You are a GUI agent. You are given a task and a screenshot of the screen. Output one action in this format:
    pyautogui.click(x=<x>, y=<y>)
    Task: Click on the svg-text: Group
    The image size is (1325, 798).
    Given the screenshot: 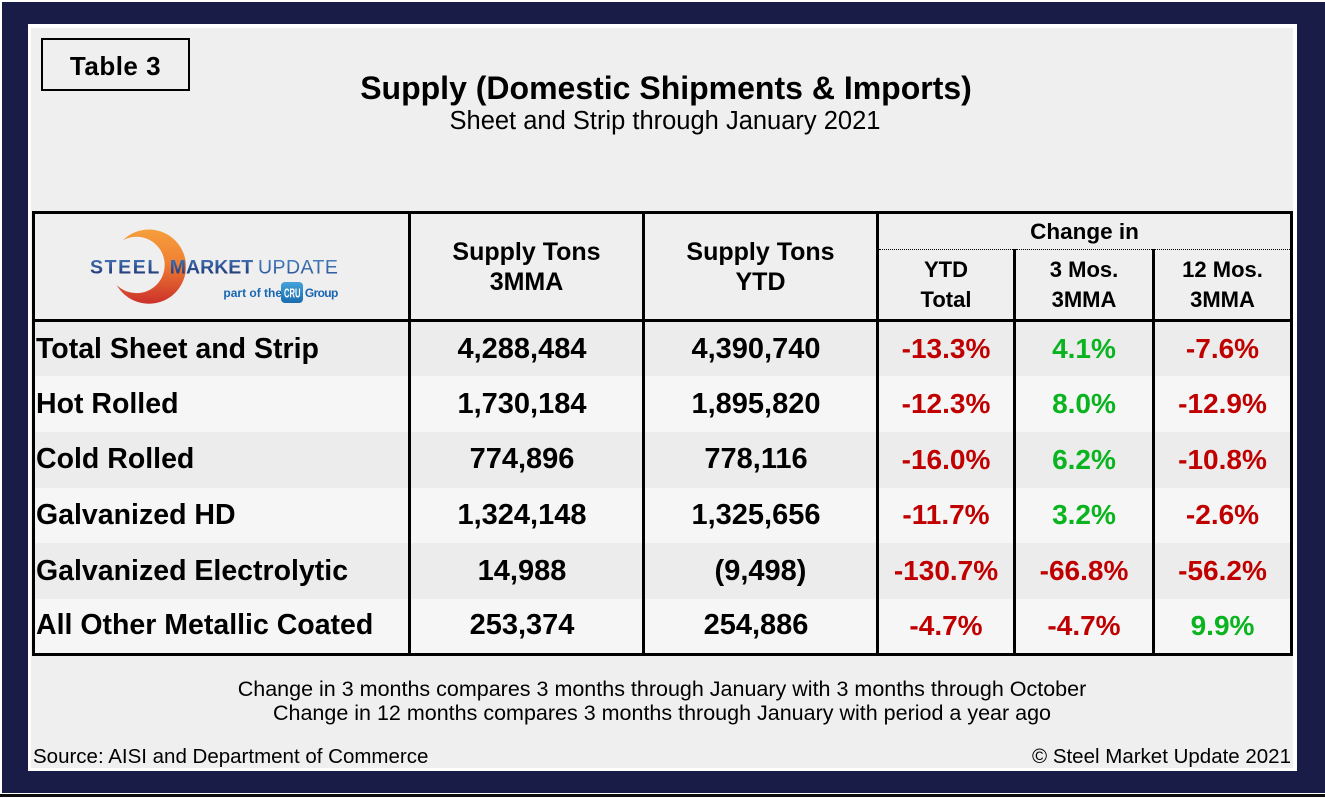 What is the action you would take?
    pyautogui.click(x=321, y=293)
    